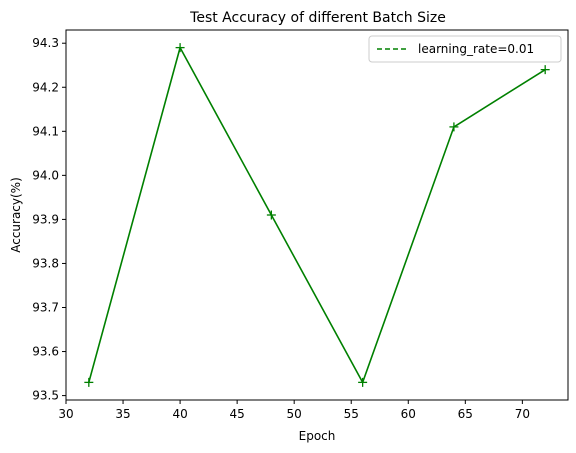  I want to click on x-tick-label: 70, so click(522, 414).